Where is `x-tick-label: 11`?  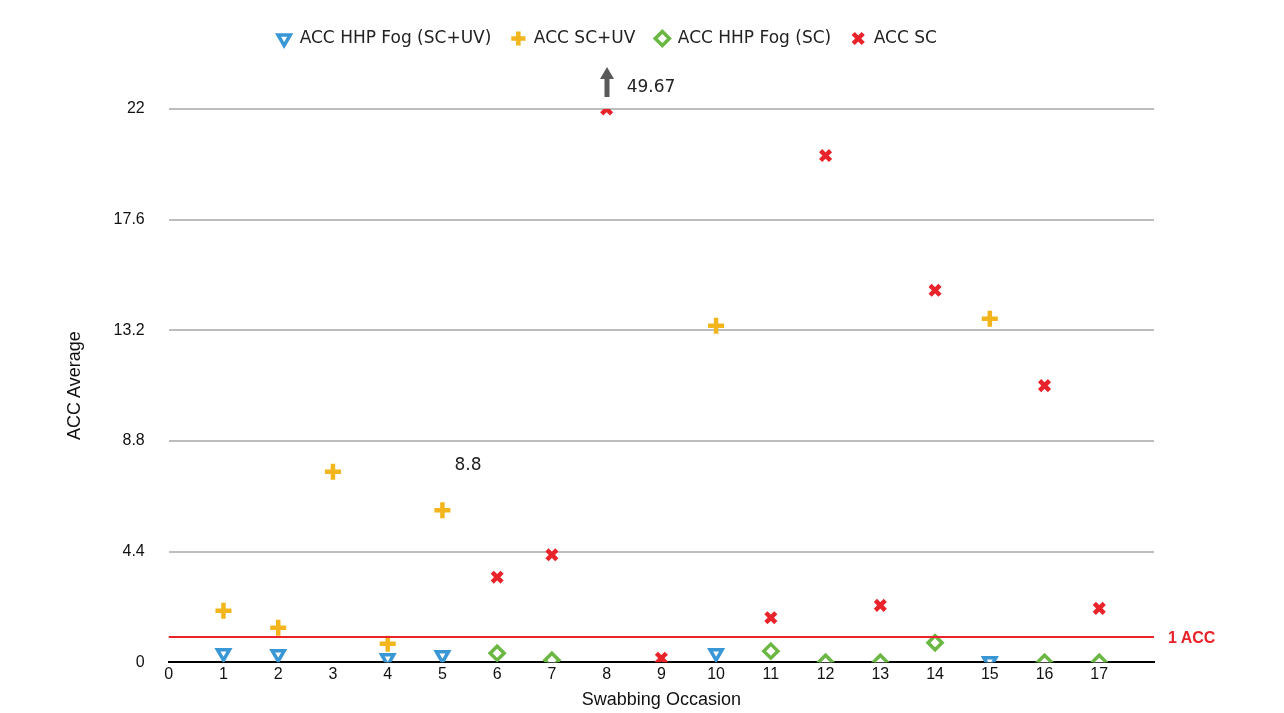
x-tick-label: 11 is located at coordinates (771, 674).